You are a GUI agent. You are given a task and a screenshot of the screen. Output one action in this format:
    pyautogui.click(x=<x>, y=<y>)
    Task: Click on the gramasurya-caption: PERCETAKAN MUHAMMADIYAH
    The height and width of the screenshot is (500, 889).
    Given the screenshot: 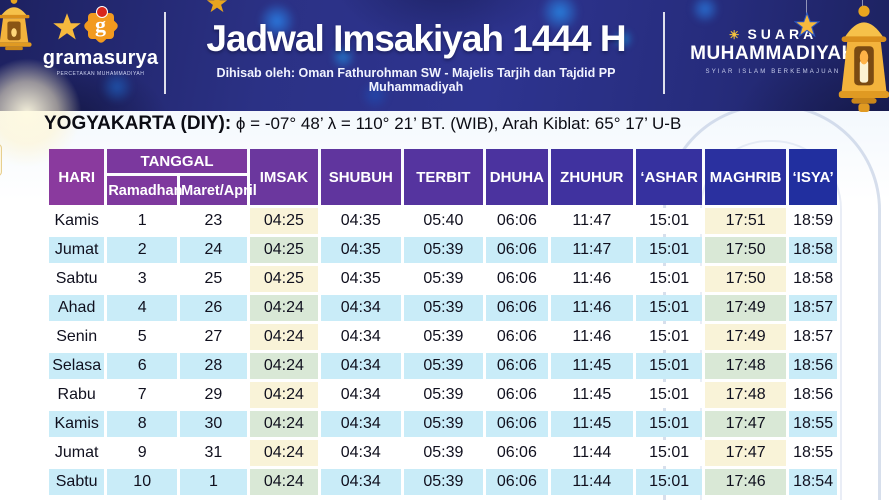 What is the action you would take?
    pyautogui.click(x=100, y=74)
    